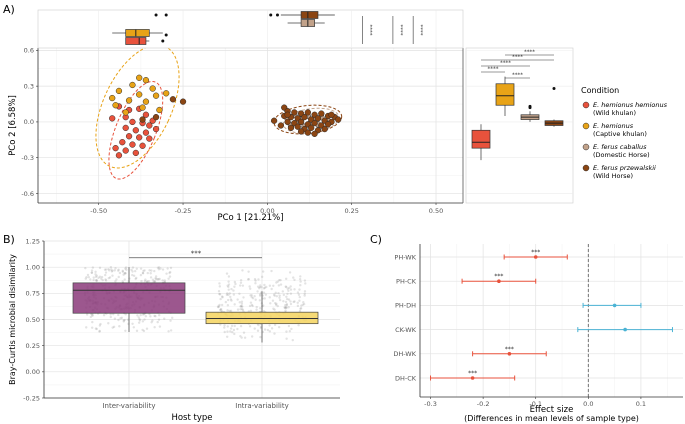 The width and height of the screenshot is (685, 424). Describe the element at coordinates (136, 41) in the screenshot. I see `top-boxplot-box` at that location.